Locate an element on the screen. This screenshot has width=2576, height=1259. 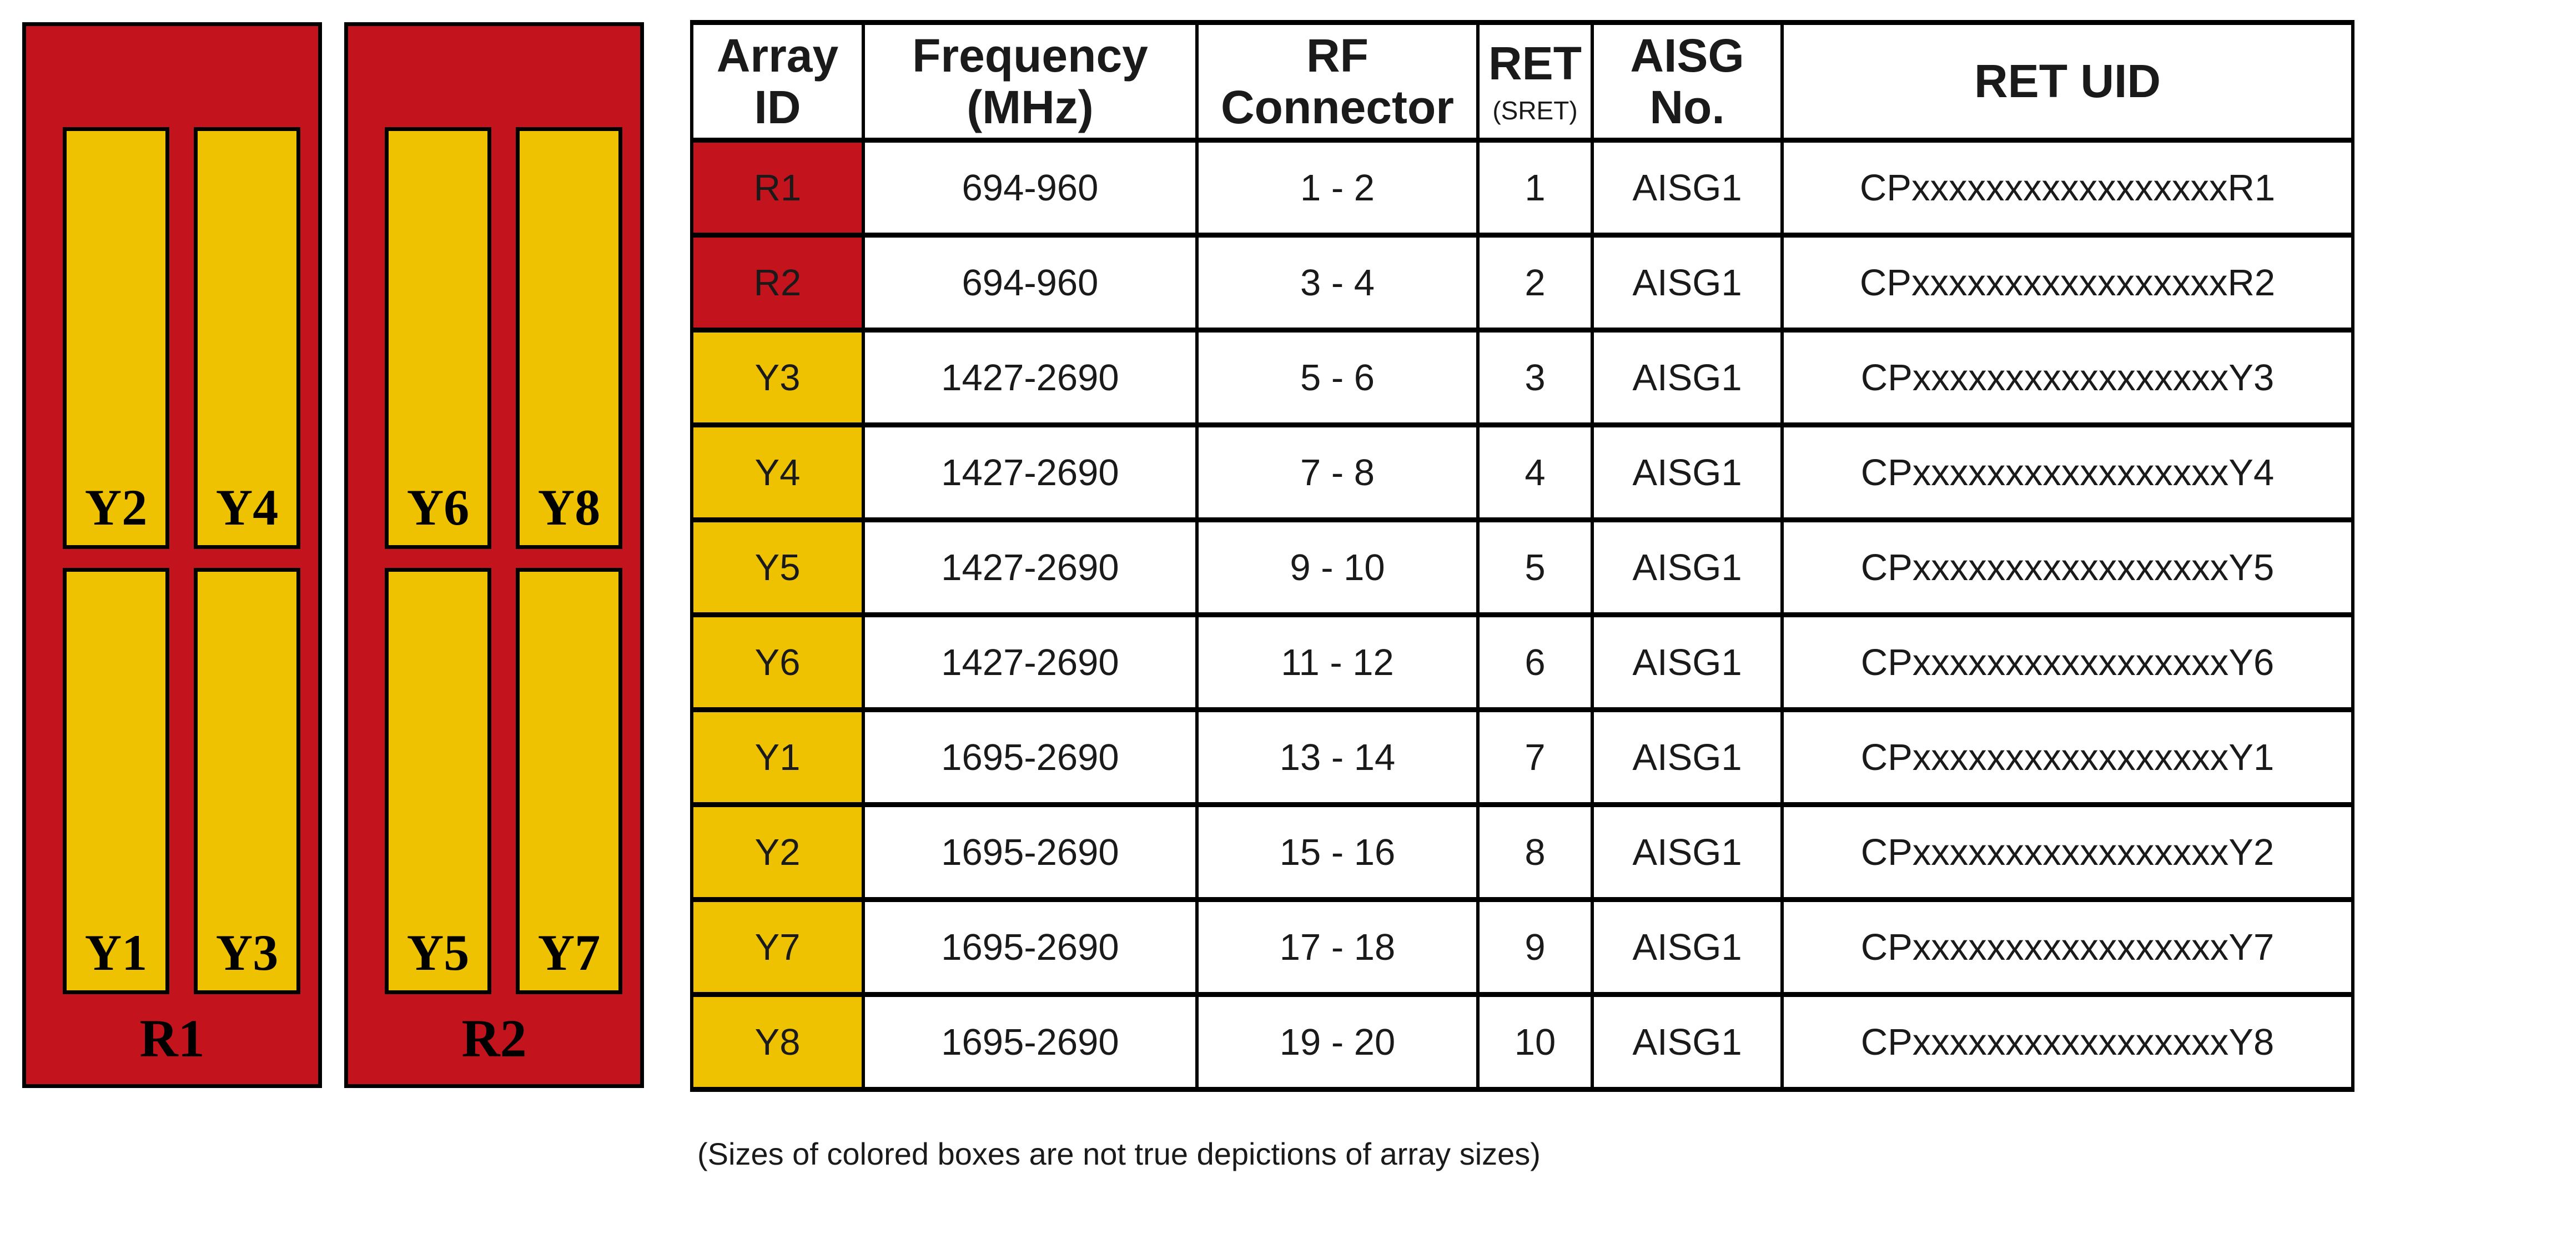
array-box-y7: Y7 is located at coordinates (569, 781).